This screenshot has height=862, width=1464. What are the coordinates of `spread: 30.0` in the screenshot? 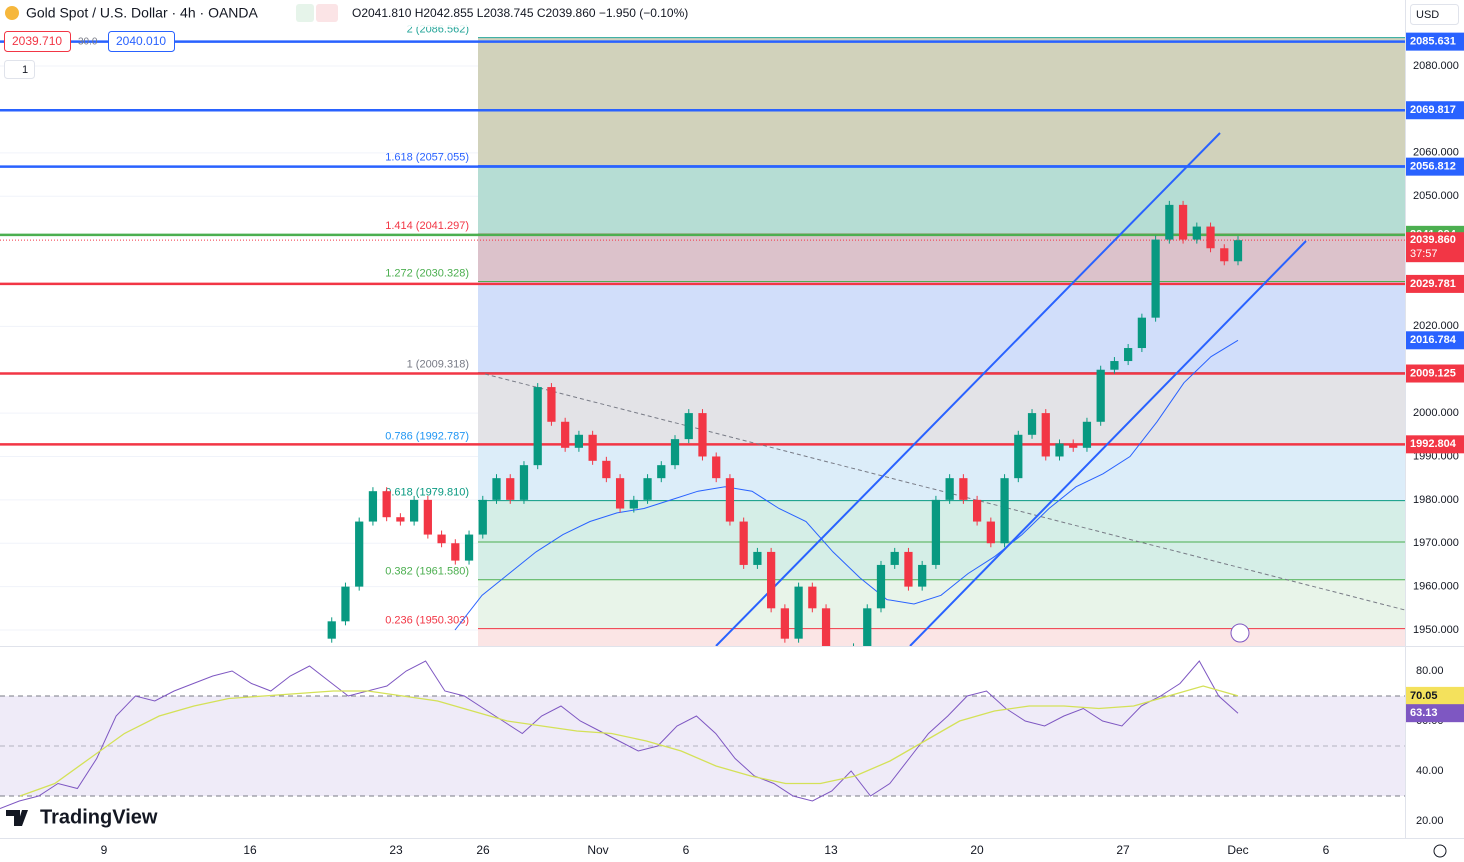 It's located at (88, 42).